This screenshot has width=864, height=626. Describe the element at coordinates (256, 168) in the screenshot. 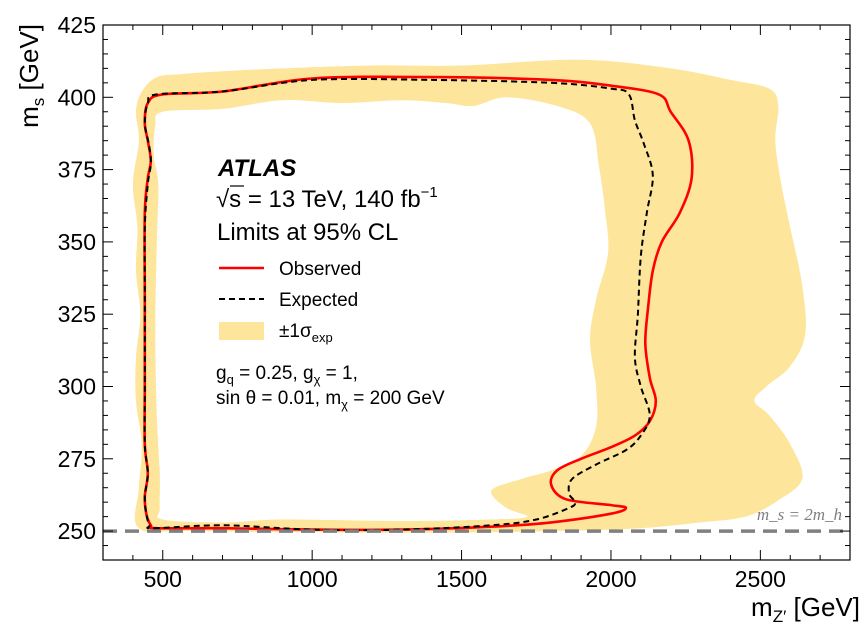

I see `experiment-label: ATLAS` at that location.